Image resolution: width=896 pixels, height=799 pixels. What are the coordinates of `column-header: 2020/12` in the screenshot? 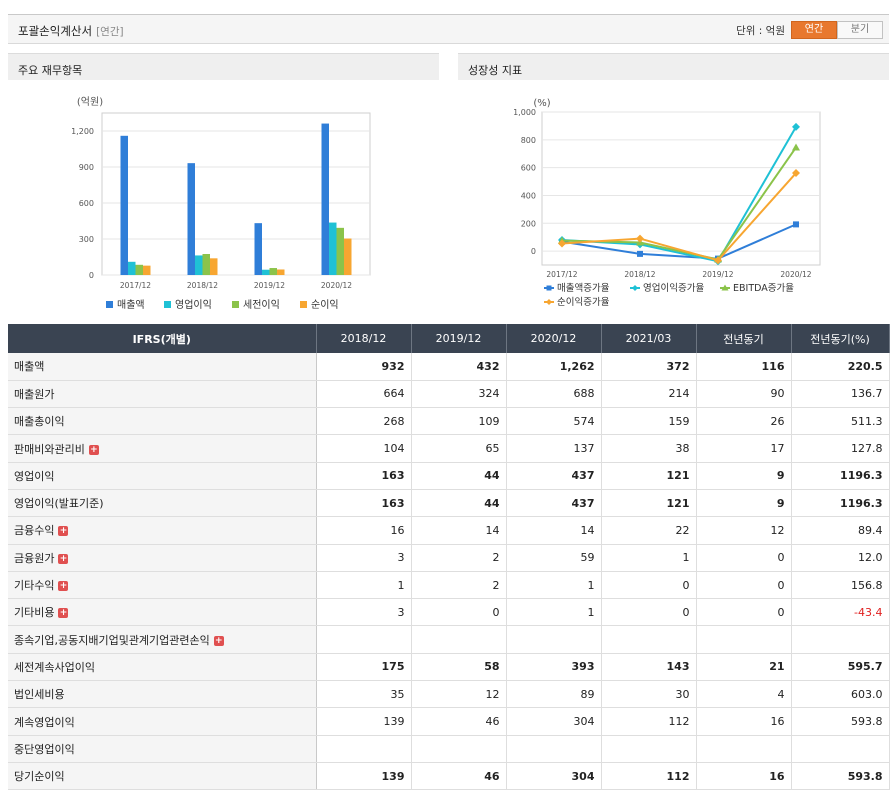 It's located at (554, 338).